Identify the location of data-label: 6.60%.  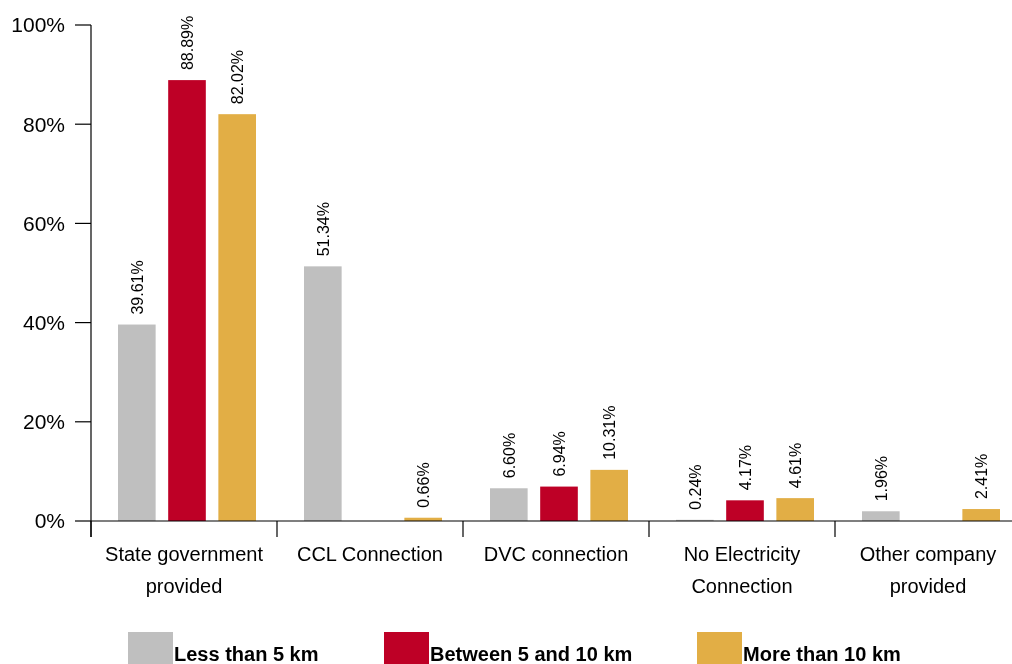
(509, 455).